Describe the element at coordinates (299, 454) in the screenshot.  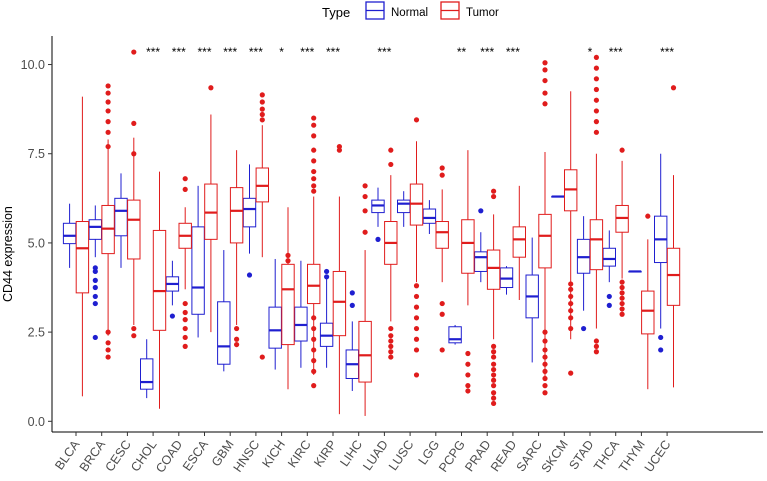
I see `x-tick-label: KIRC` at that location.